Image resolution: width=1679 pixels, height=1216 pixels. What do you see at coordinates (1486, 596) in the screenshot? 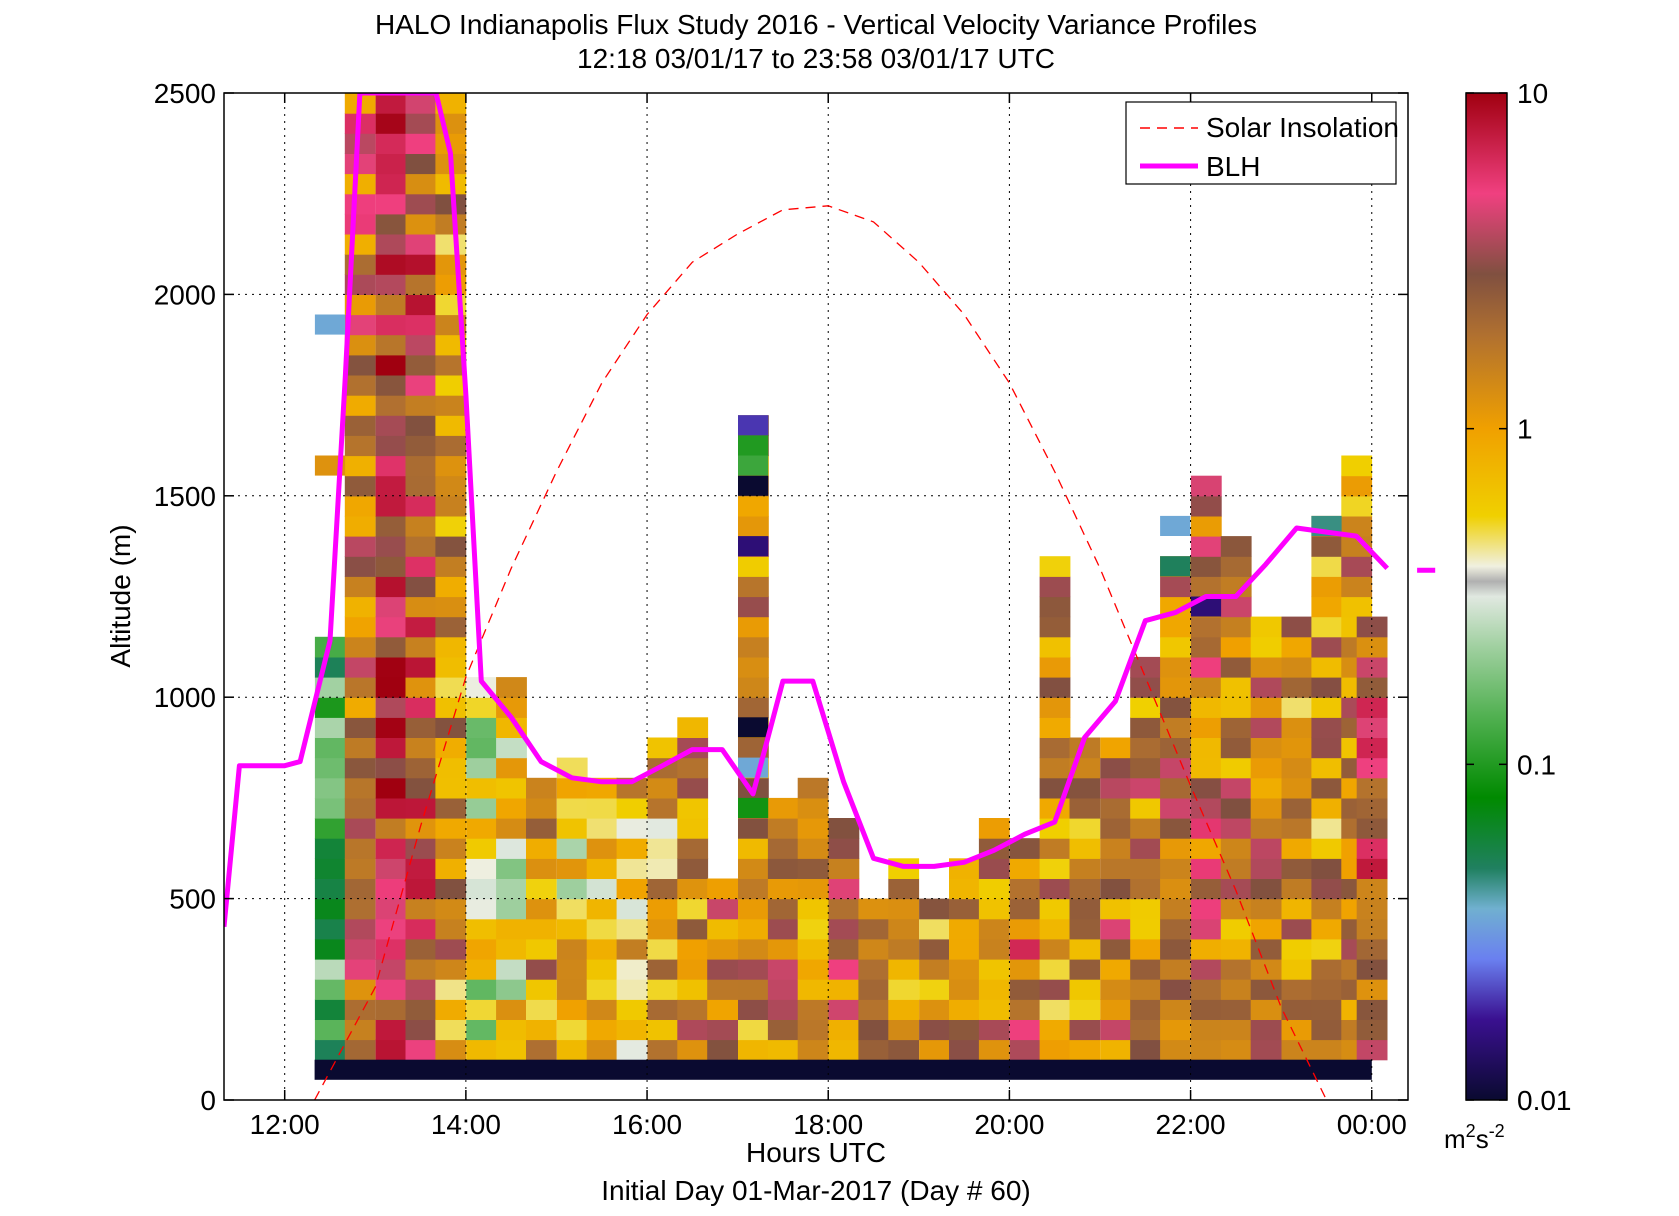
I see `colorbar-gradient` at bounding box center [1486, 596].